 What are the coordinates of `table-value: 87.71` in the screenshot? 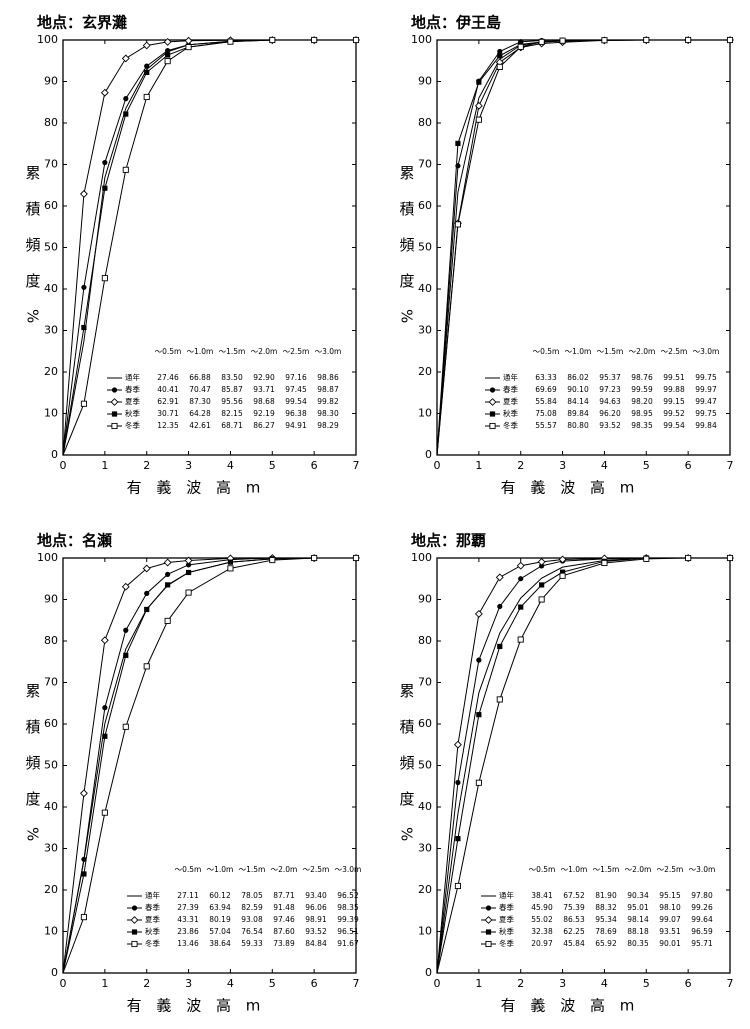 It's located at (284, 895).